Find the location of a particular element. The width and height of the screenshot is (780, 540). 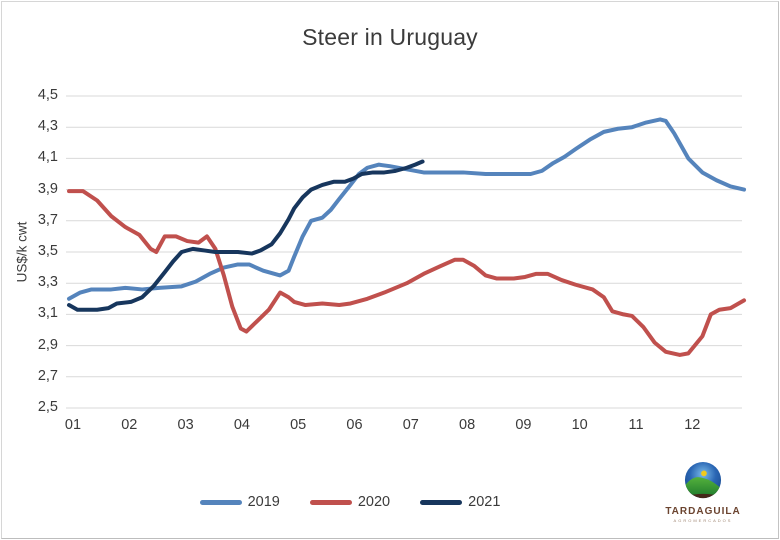

y-tick-label: 2,7 is located at coordinates (47, 375).